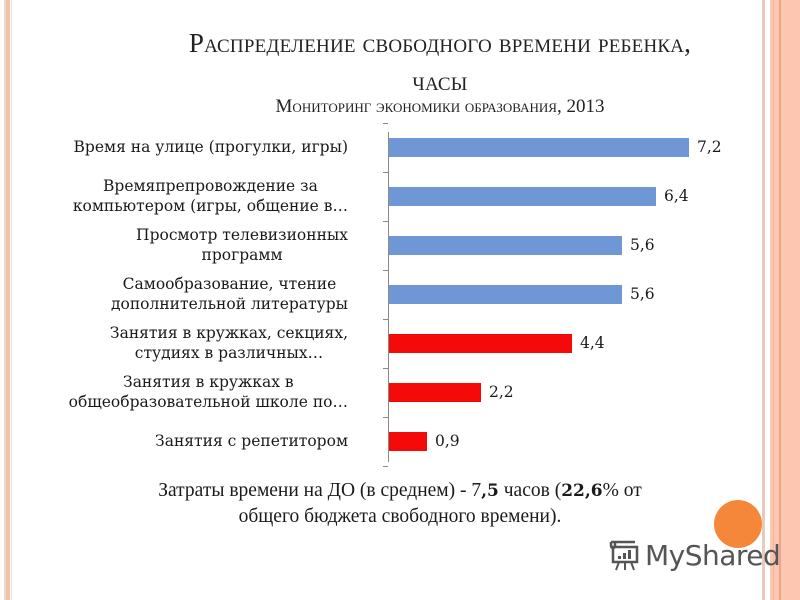 This screenshot has width=800, height=600. I want to click on footer-text: % от, so click(622, 490).